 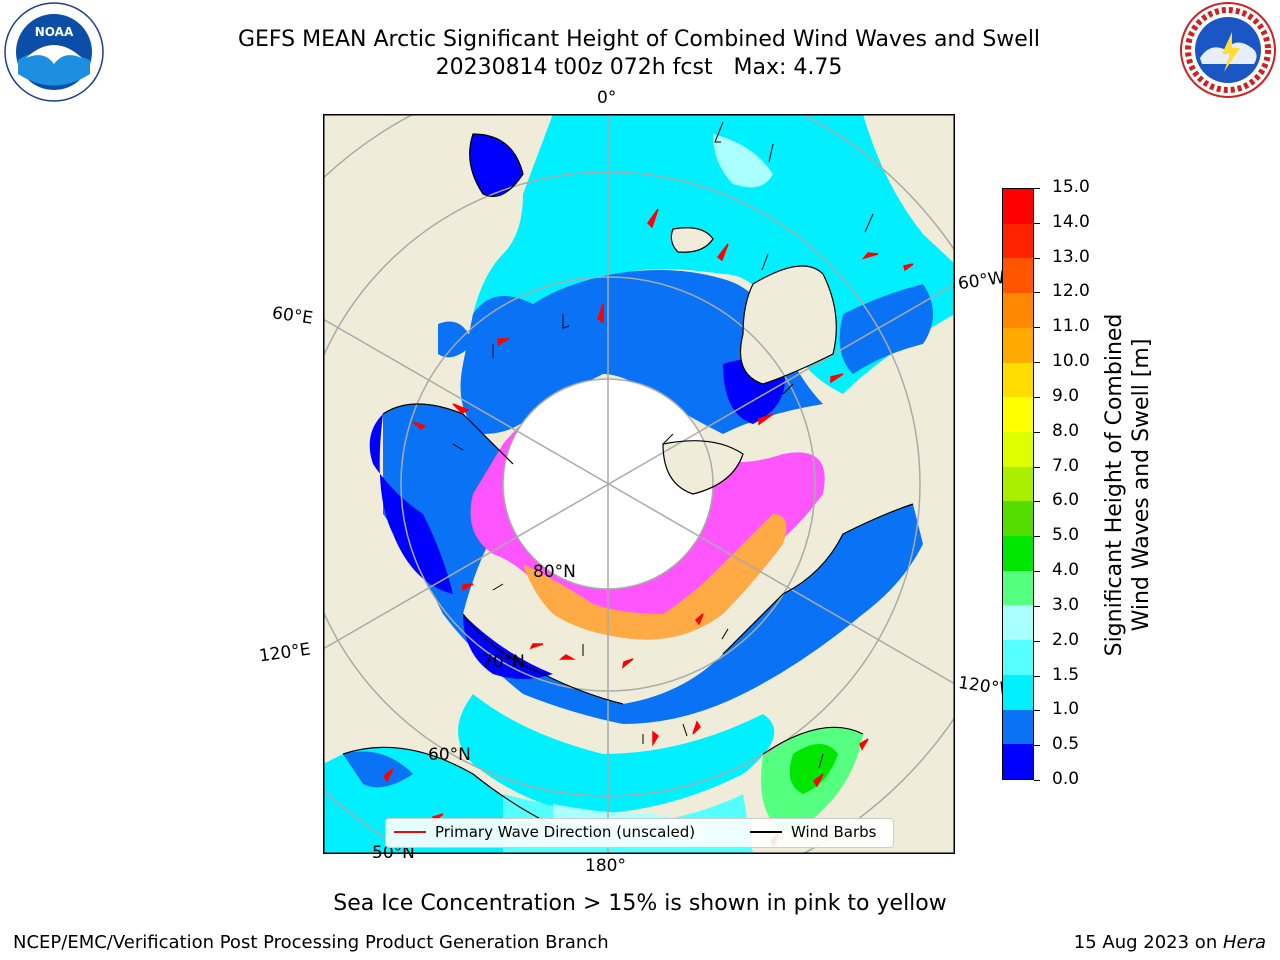 I want to click on colorbar-tick-label: 12.0, so click(x=1071, y=291).